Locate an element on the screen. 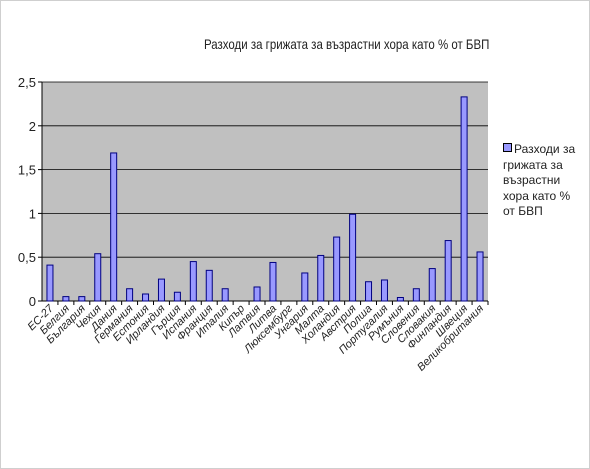  y-tick-label: 0 is located at coordinates (32, 301).